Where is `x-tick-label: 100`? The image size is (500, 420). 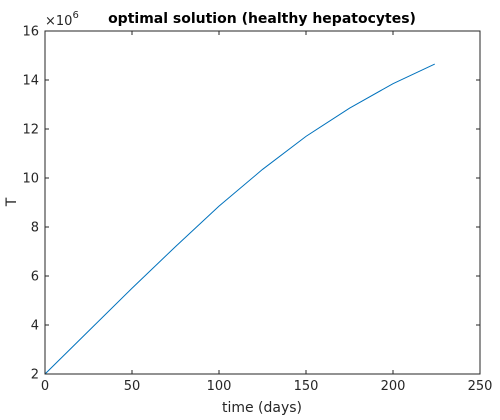
x-tick-label: 100 is located at coordinates (219, 386).